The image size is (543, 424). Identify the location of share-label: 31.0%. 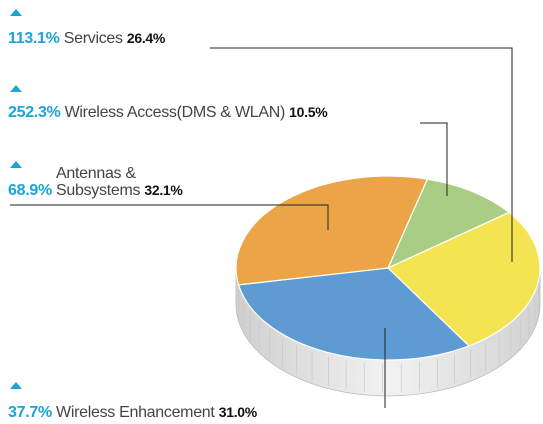
(238, 412).